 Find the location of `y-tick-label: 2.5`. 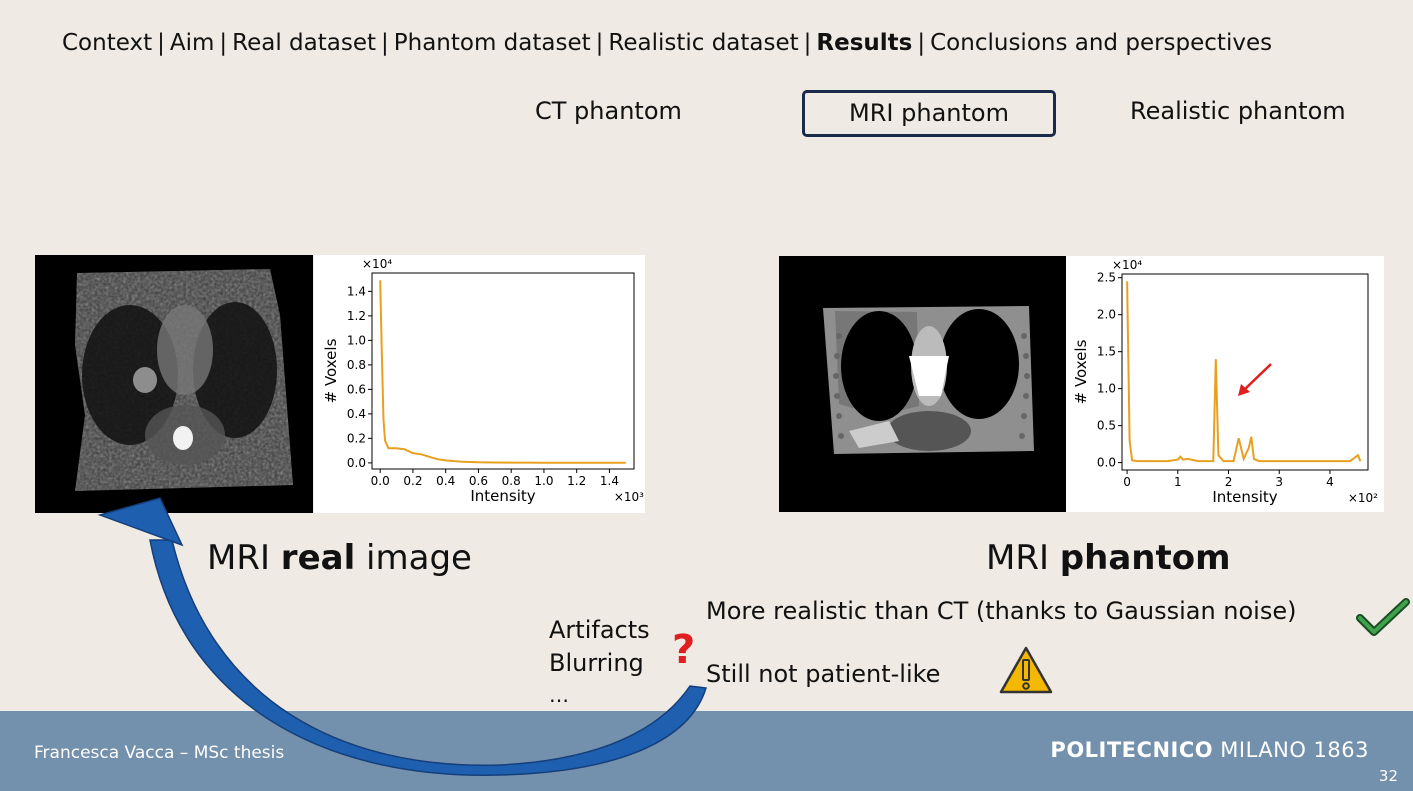

y-tick-label: 2.5 is located at coordinates (1106, 278).